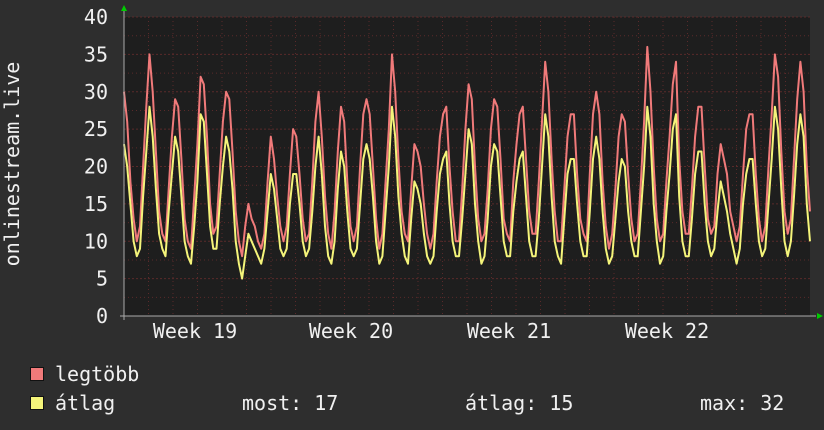  What do you see at coordinates (124, 8) in the screenshot?
I see `y-axis-arrow` at bounding box center [124, 8].